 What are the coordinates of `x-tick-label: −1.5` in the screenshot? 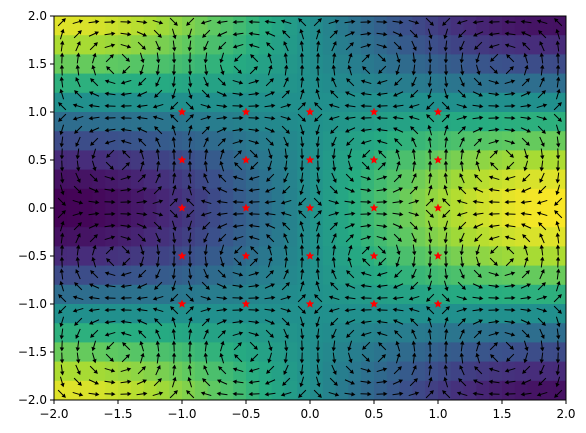 It's located at (117, 414).